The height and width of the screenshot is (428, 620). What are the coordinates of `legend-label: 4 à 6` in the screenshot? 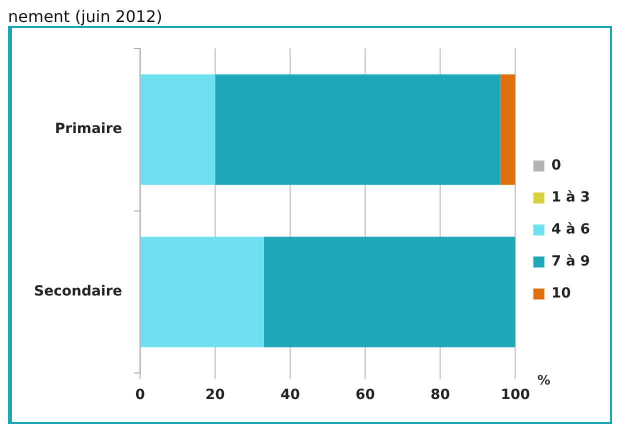 It's located at (570, 230).